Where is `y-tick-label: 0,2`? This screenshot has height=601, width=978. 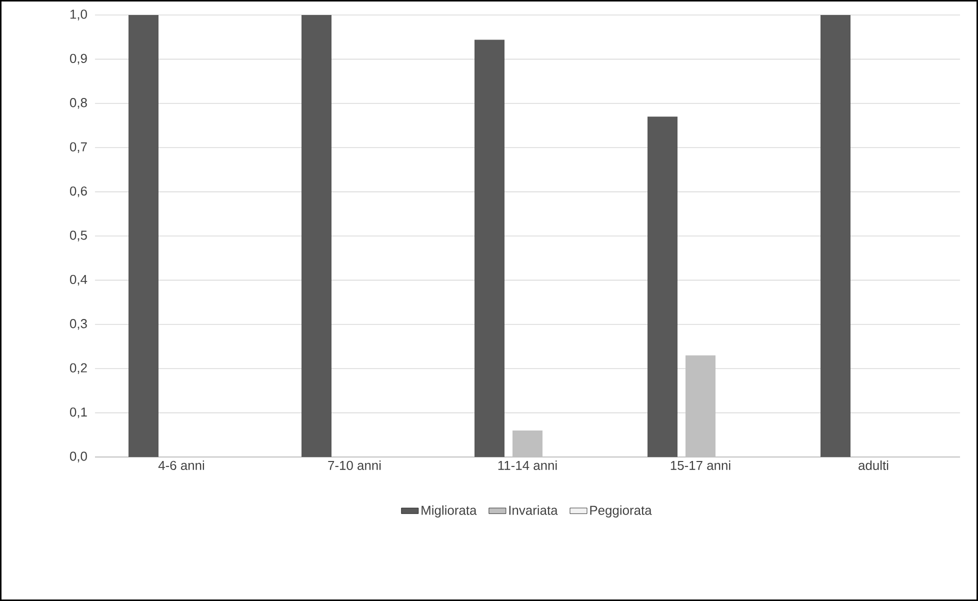 y-tick-label: 0,2 is located at coordinates (78, 368).